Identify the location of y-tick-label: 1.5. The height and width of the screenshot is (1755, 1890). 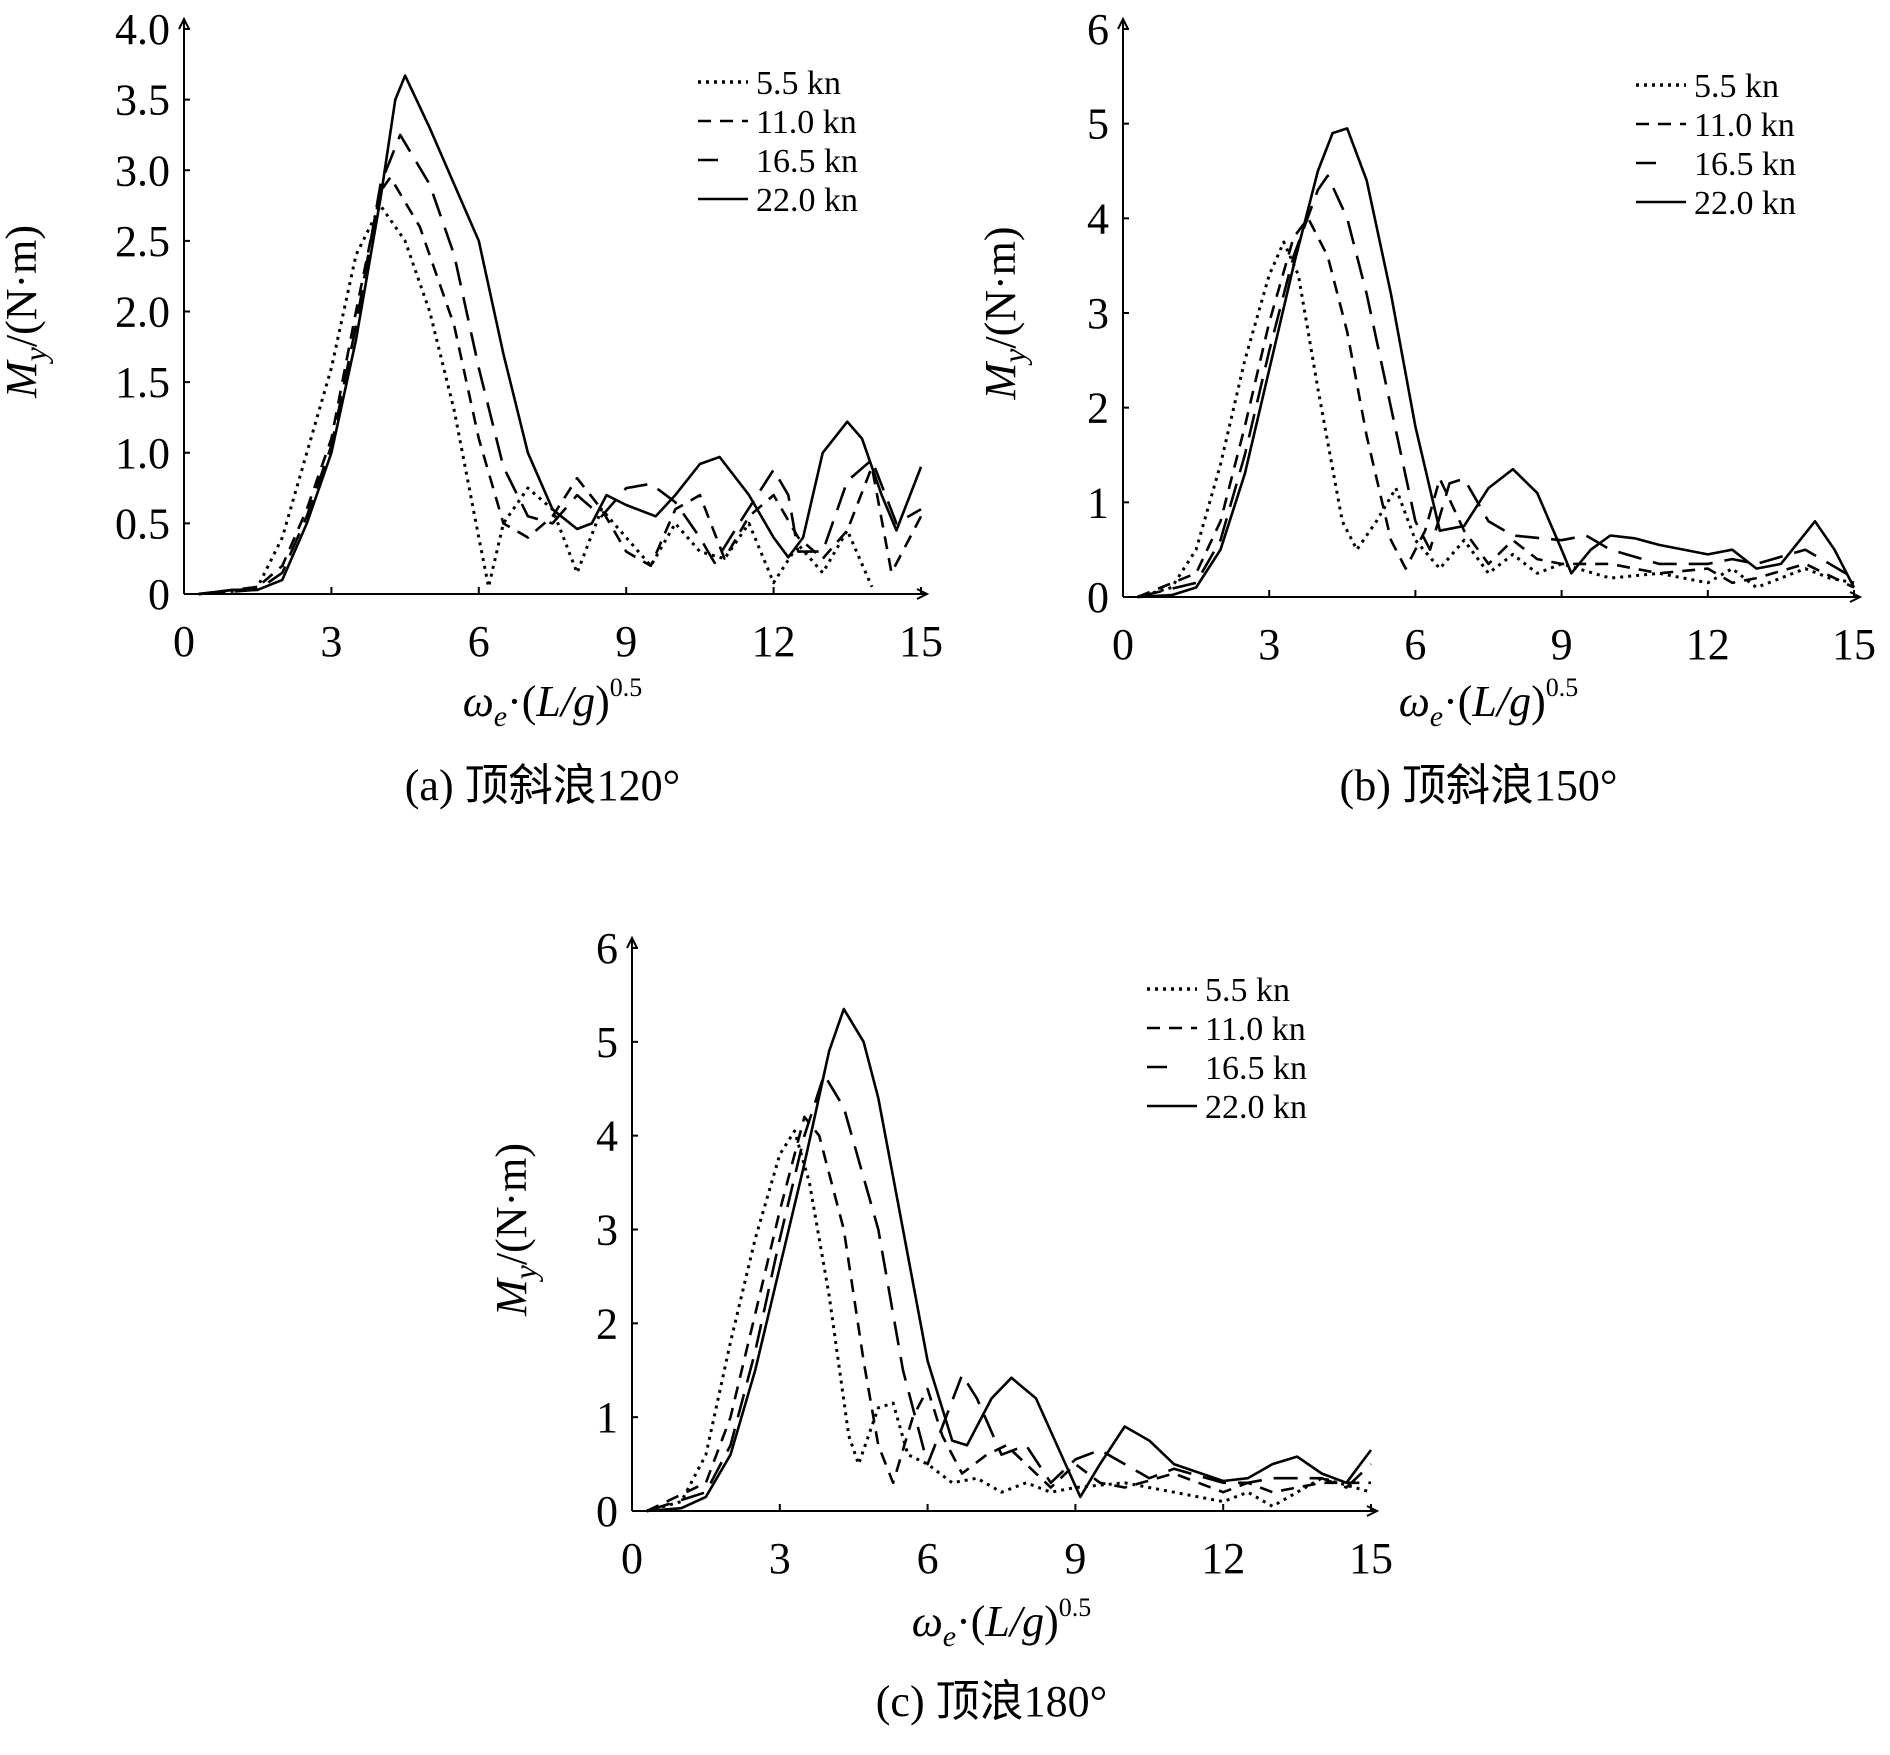
(142, 382).